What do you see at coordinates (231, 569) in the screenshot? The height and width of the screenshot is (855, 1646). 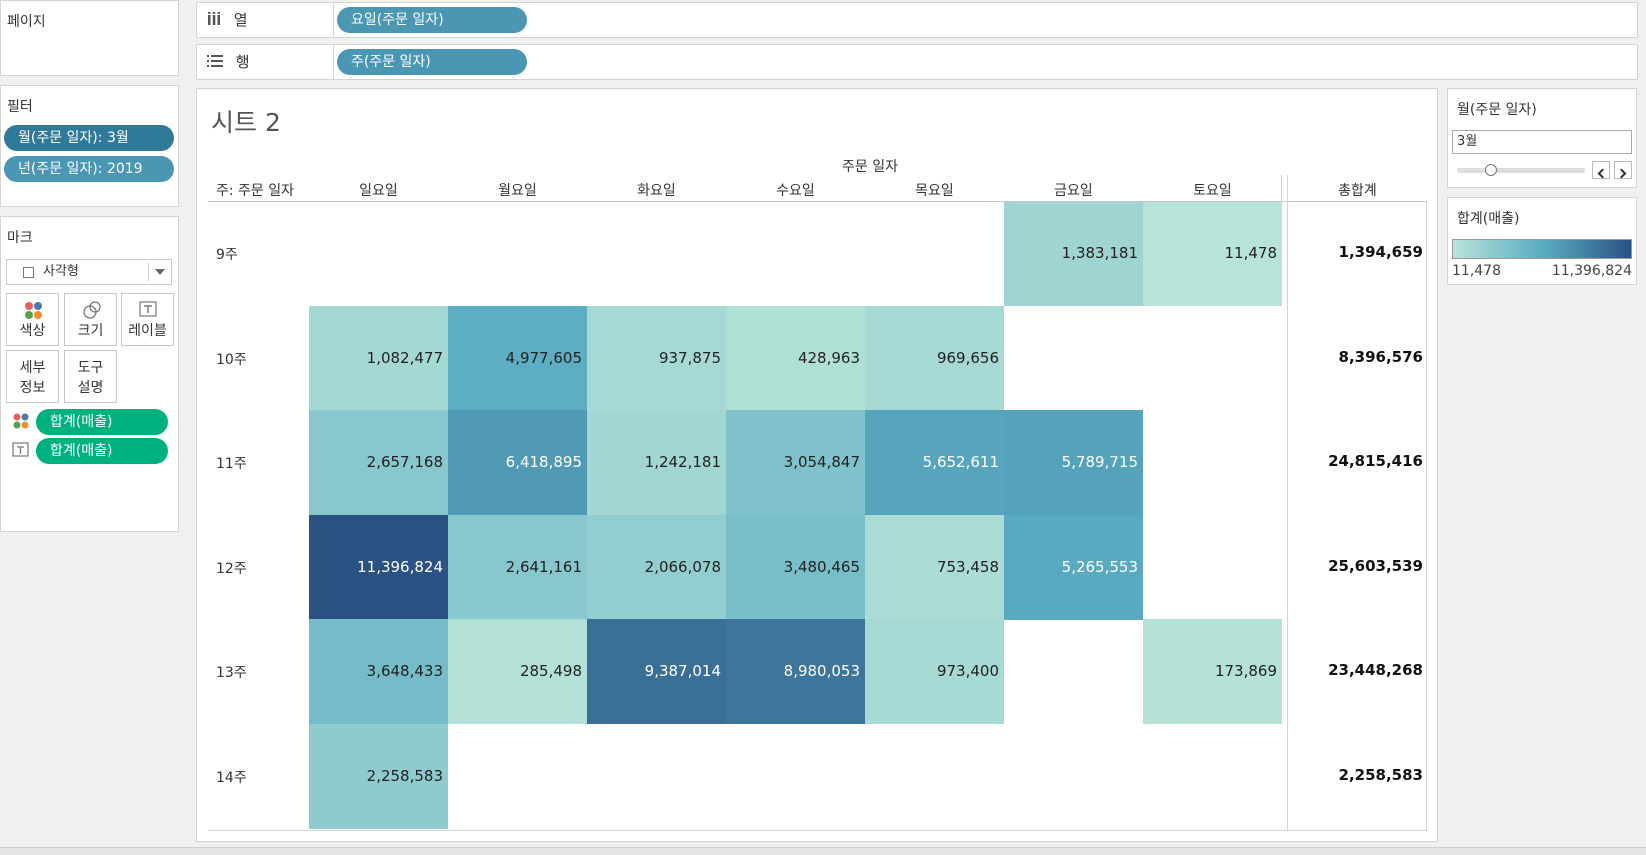 I see `row-header-3: 12주` at bounding box center [231, 569].